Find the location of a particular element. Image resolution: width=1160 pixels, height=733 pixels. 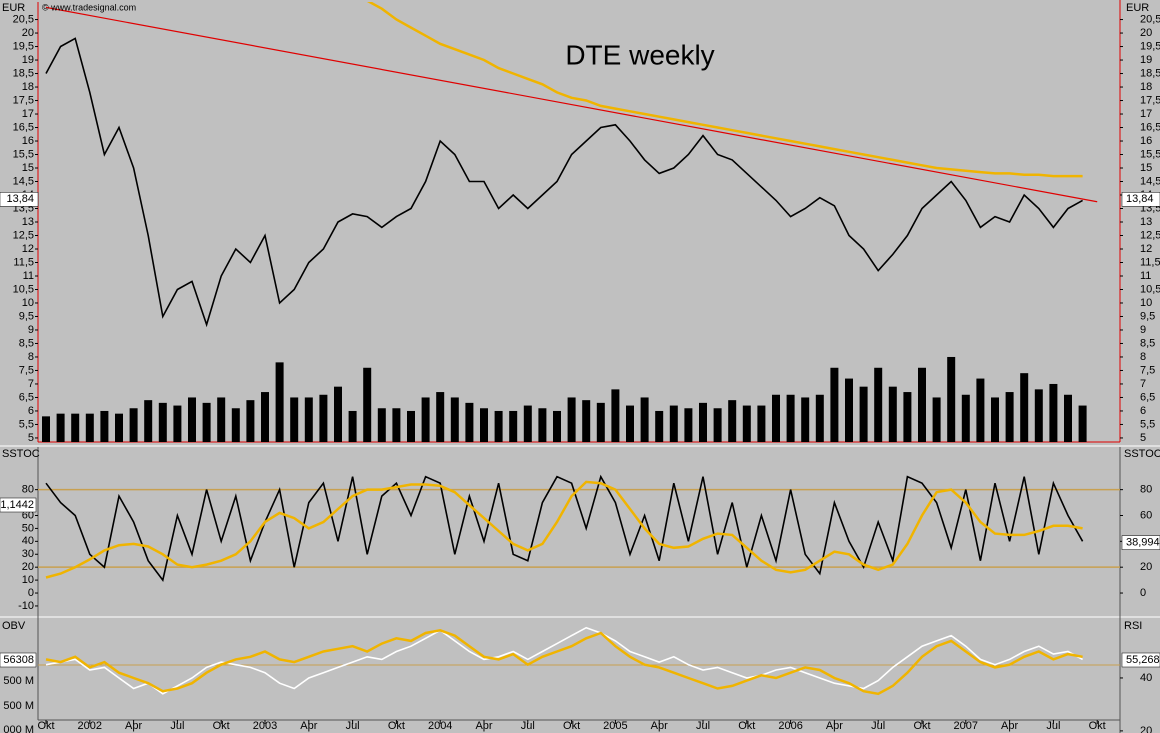

value-label: 13,84 is located at coordinates (20, 199).